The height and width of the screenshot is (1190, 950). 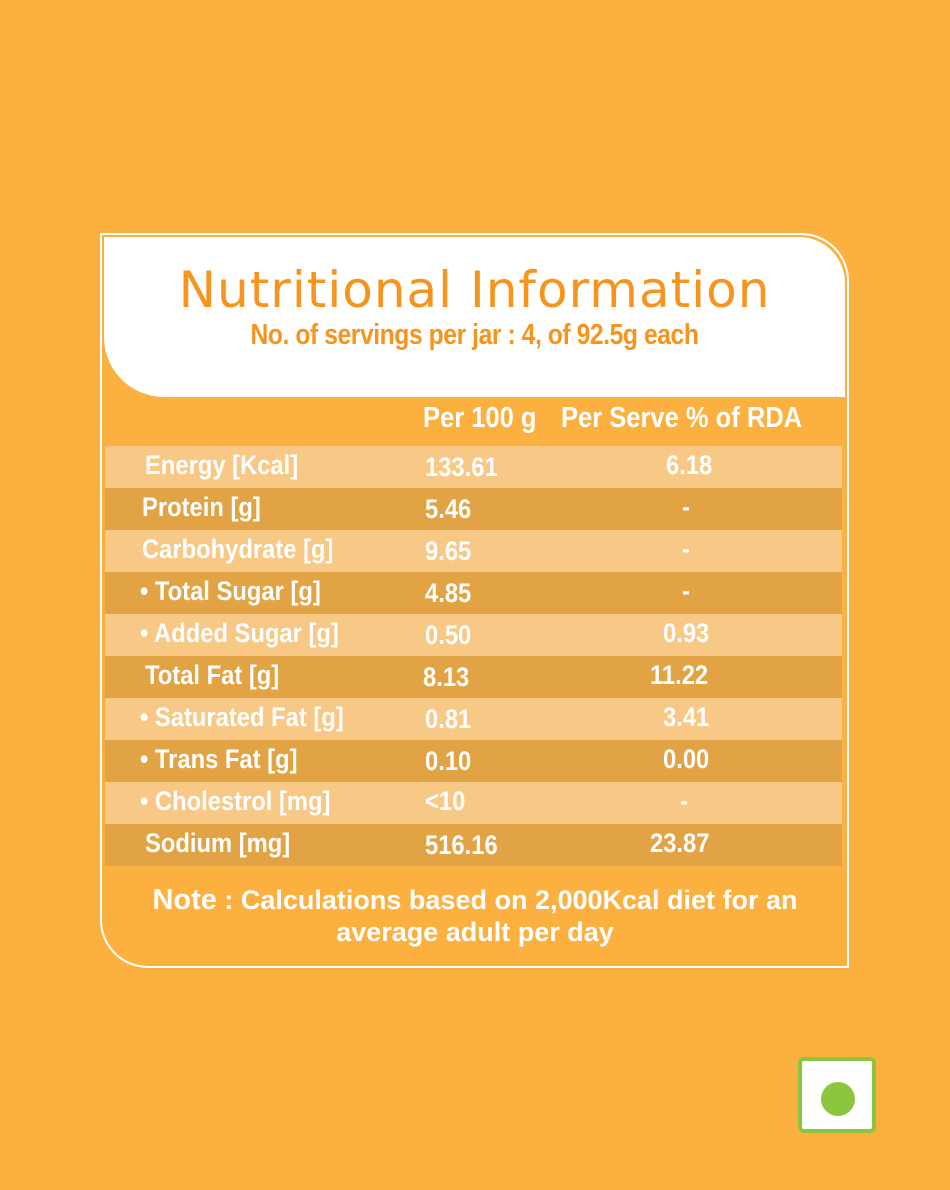 I want to click on nutrient-per-100g: 8.13, so click(x=446, y=677).